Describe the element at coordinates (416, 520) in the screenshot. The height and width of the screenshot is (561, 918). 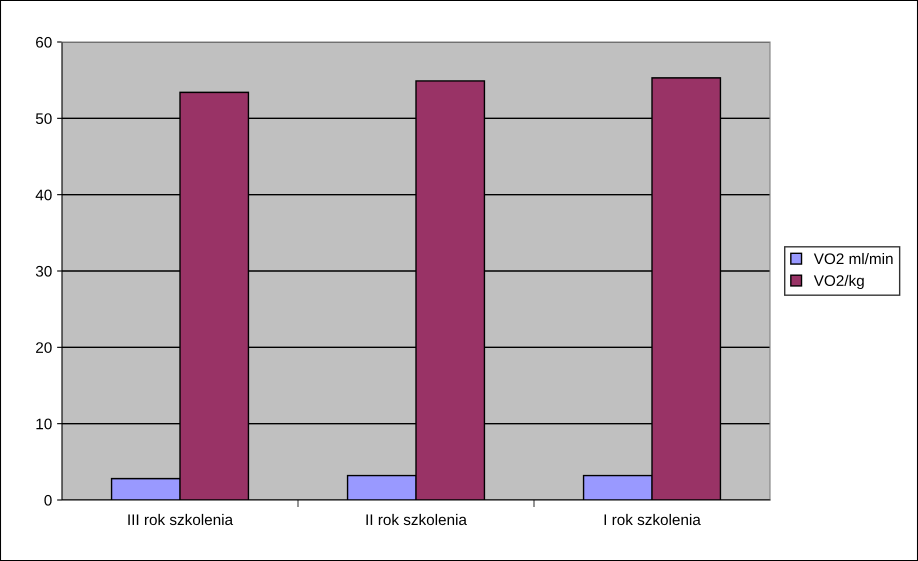
I see `x-tick-label: II rok szkolenia` at that location.